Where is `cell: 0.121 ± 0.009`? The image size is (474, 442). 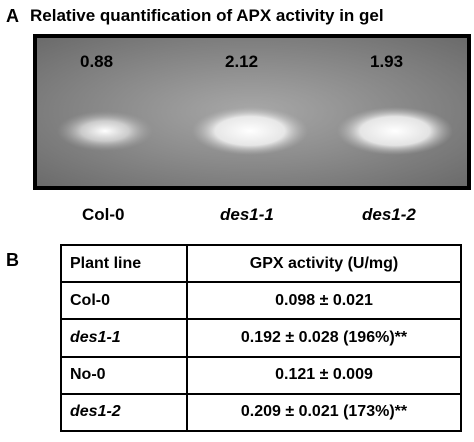
cell: 0.121 ± 0.009 is located at coordinates (324, 375).